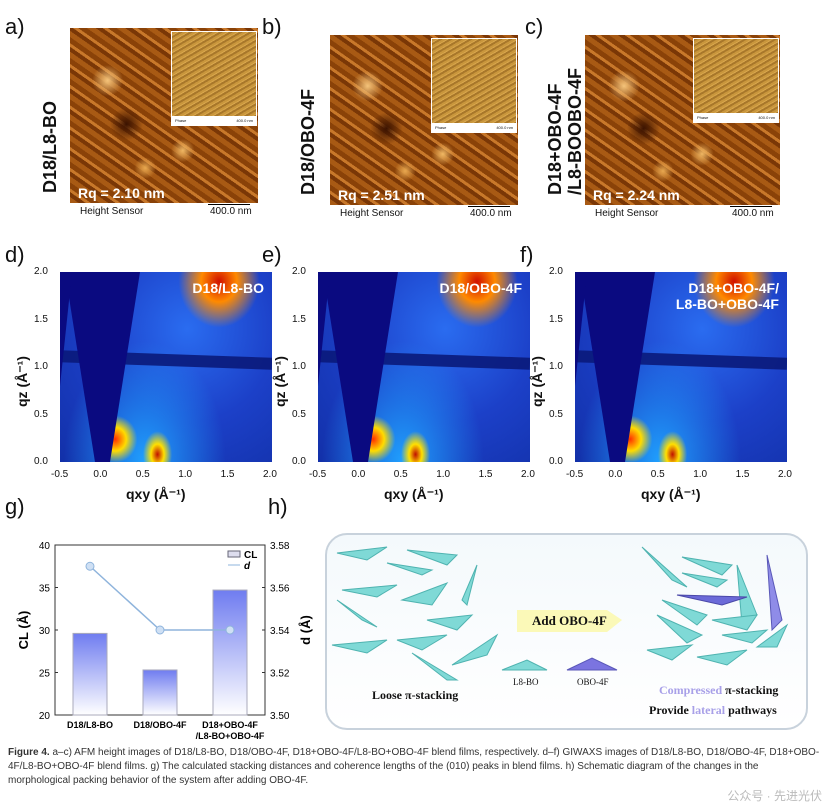 This screenshot has height=806, width=830. I want to click on panel-label-giwaxs: e), so click(272, 254).